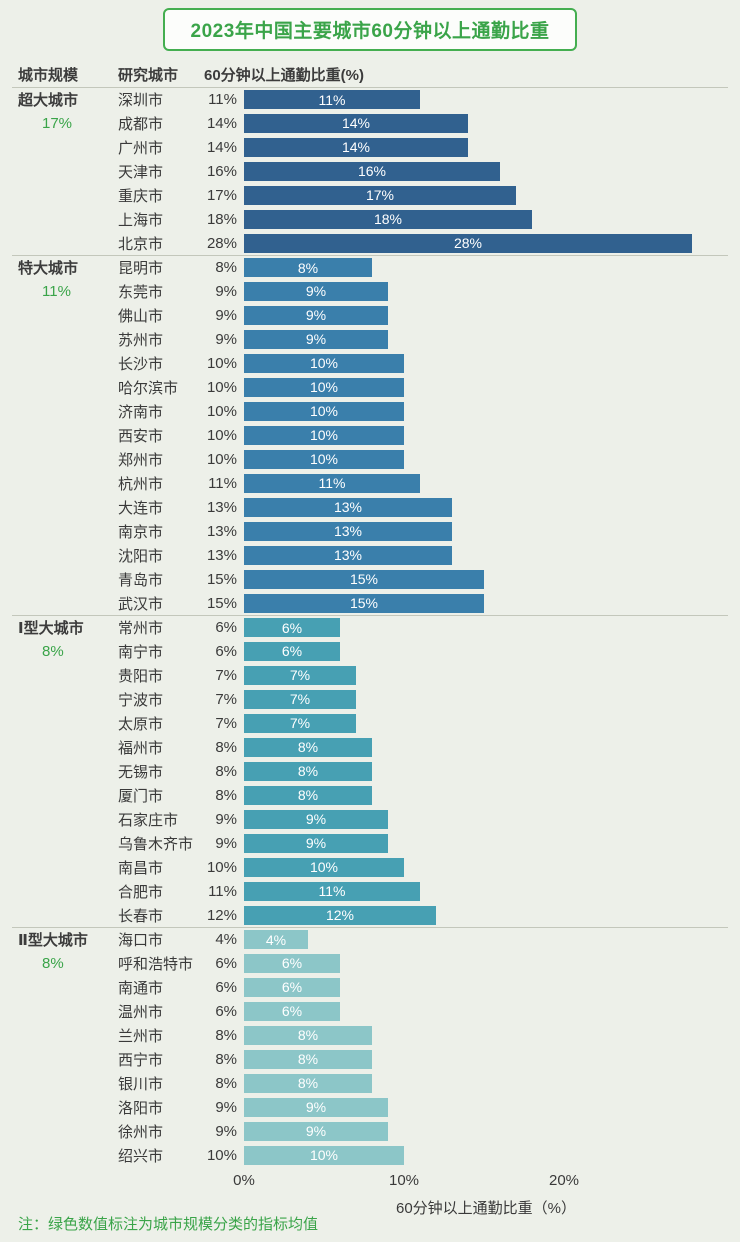  Describe the element at coordinates (370, 339) in the screenshot. I see `chart-row: 苏州市 9% 9%` at that location.